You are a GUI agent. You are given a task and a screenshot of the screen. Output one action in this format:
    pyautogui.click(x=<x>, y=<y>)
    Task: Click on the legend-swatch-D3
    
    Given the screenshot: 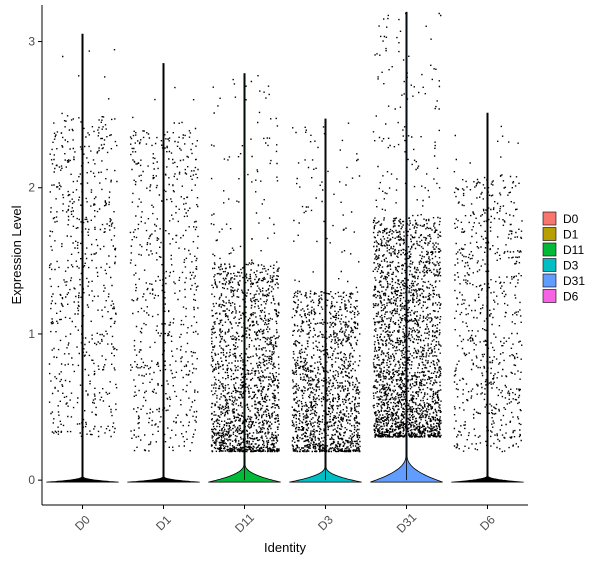 What is the action you would take?
    pyautogui.click(x=549, y=265)
    